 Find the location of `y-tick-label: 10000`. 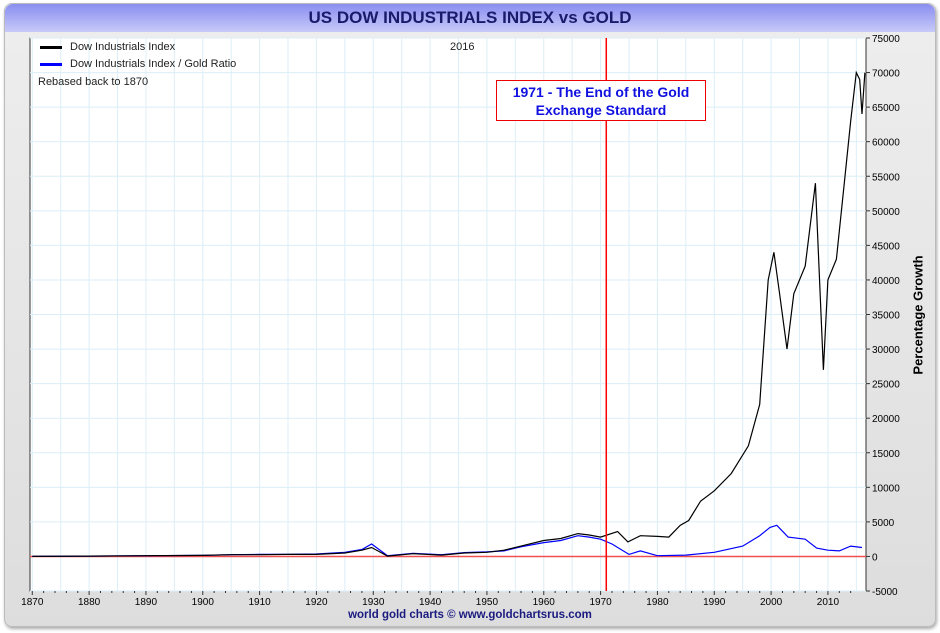

y-tick-label: 10000 is located at coordinates (886, 488).